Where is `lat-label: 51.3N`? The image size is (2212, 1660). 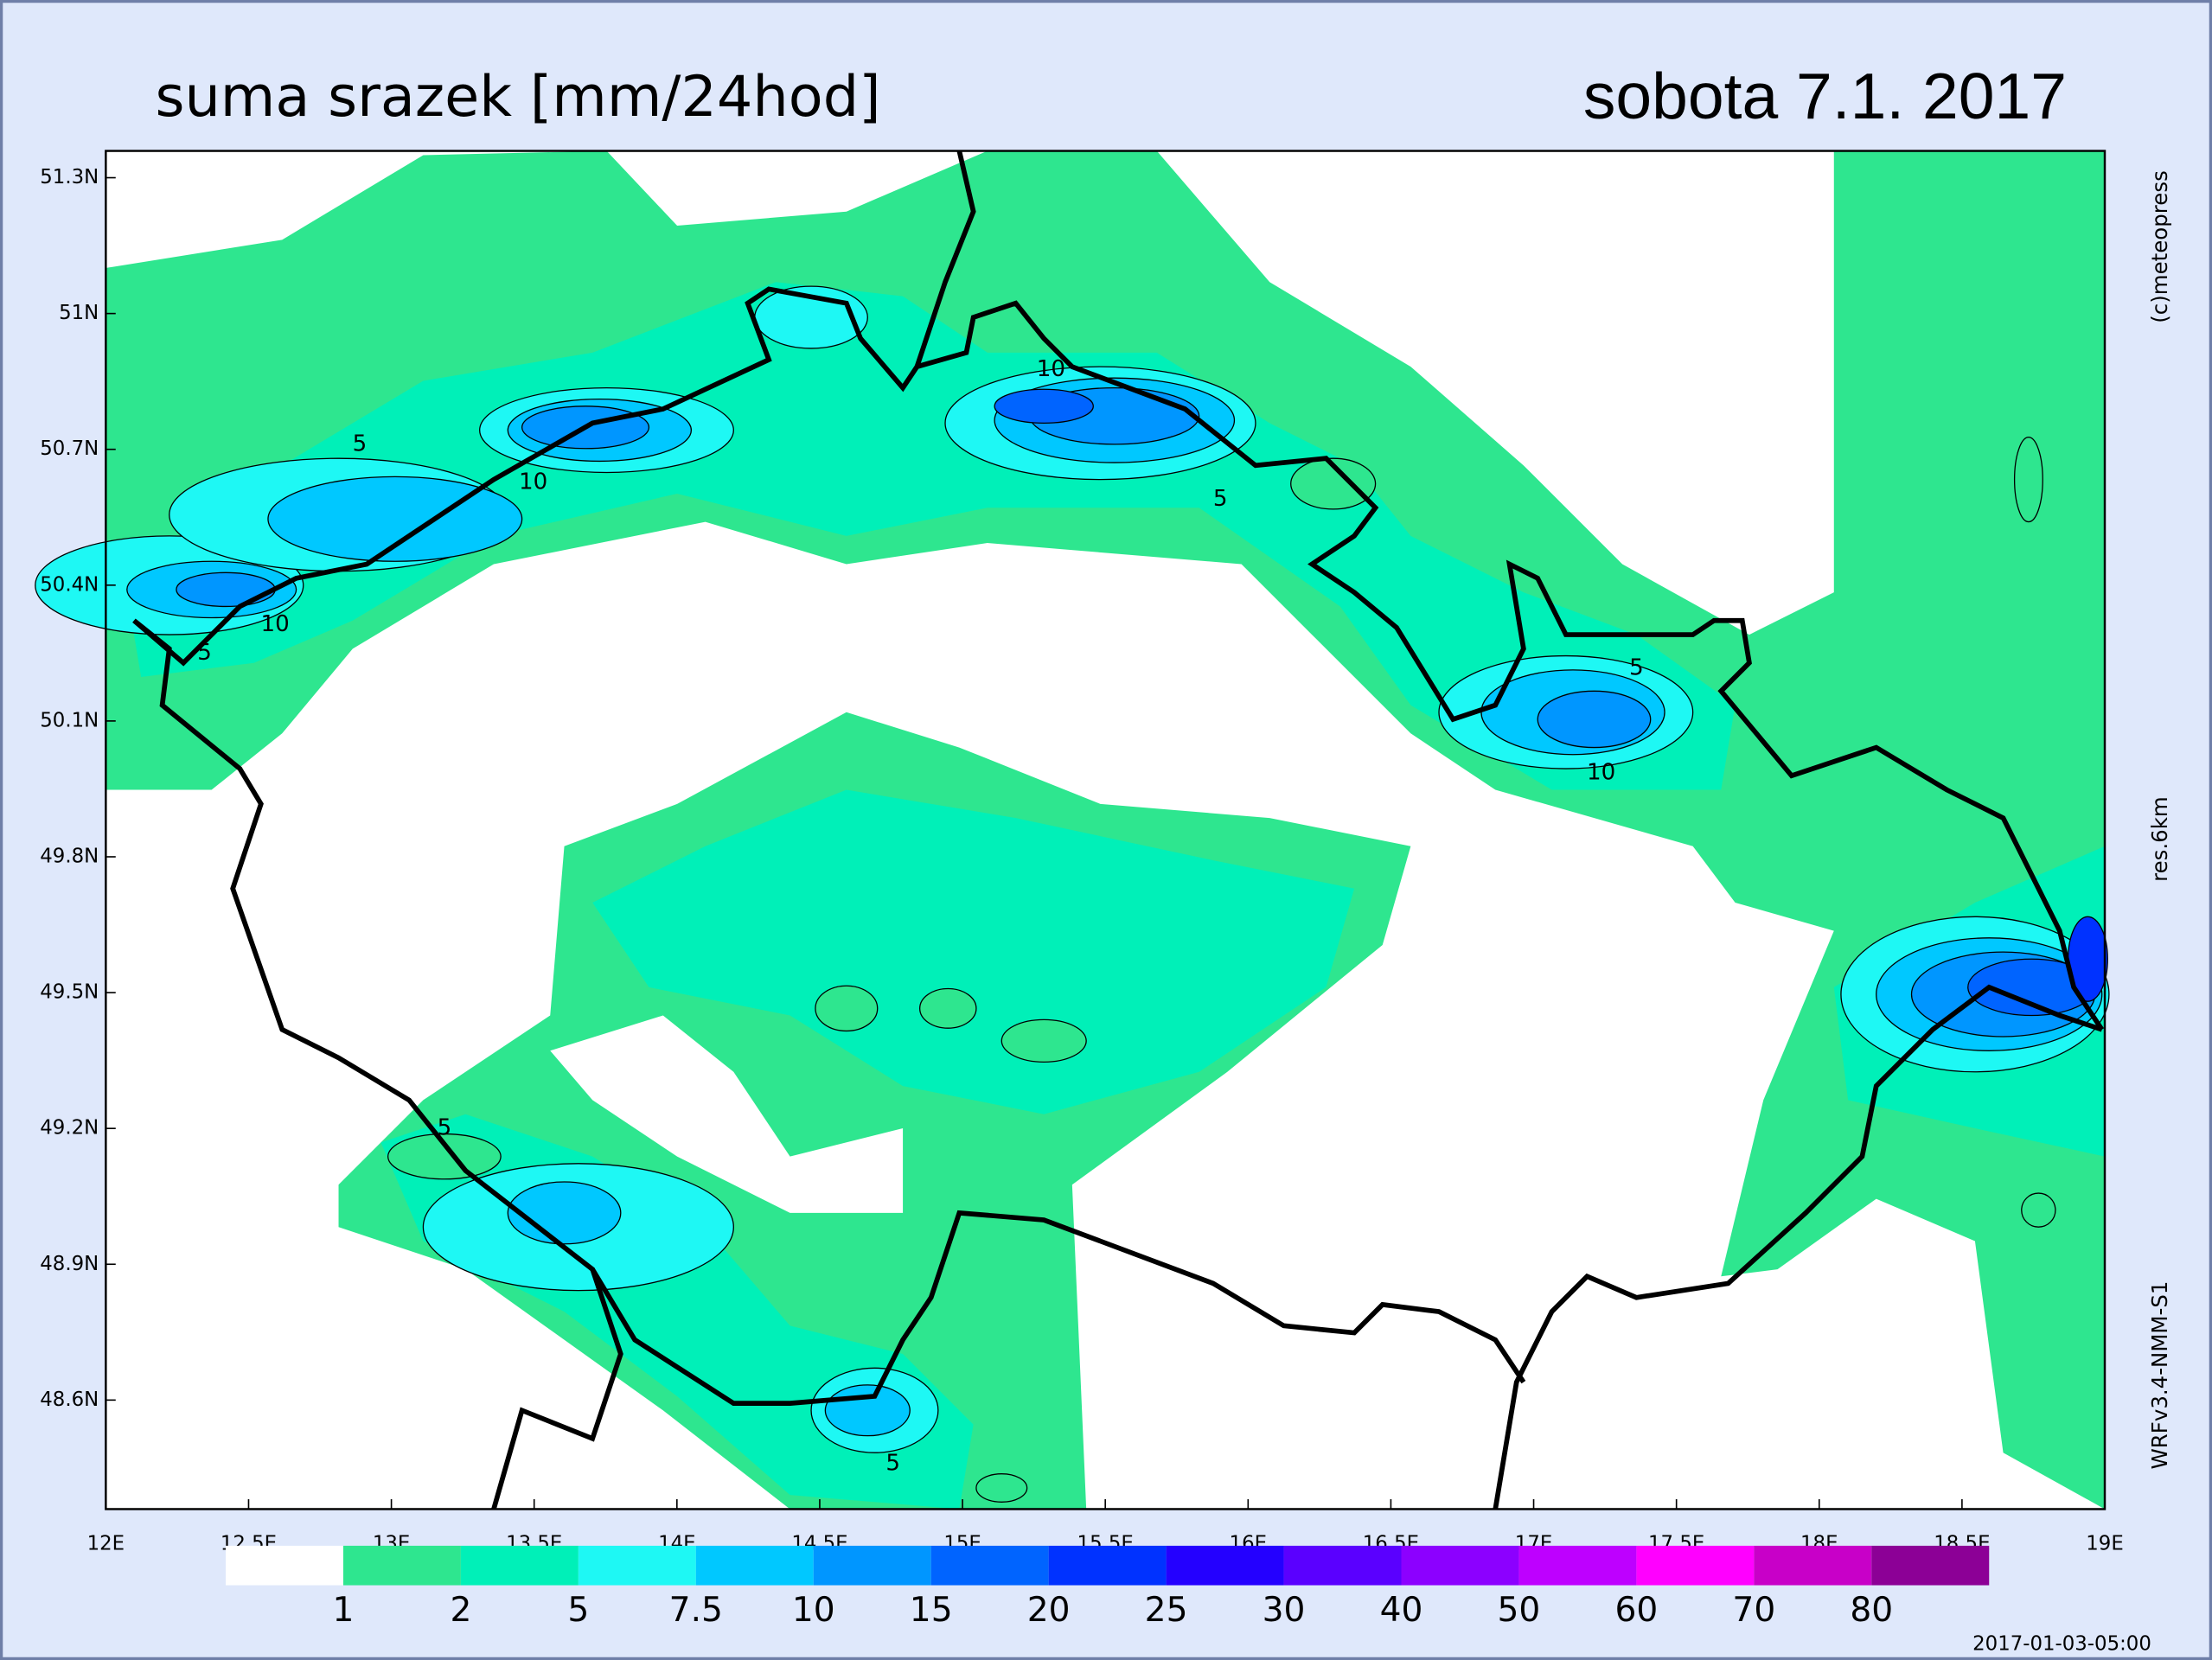
lat-label: 51.3N is located at coordinates (69, 177).